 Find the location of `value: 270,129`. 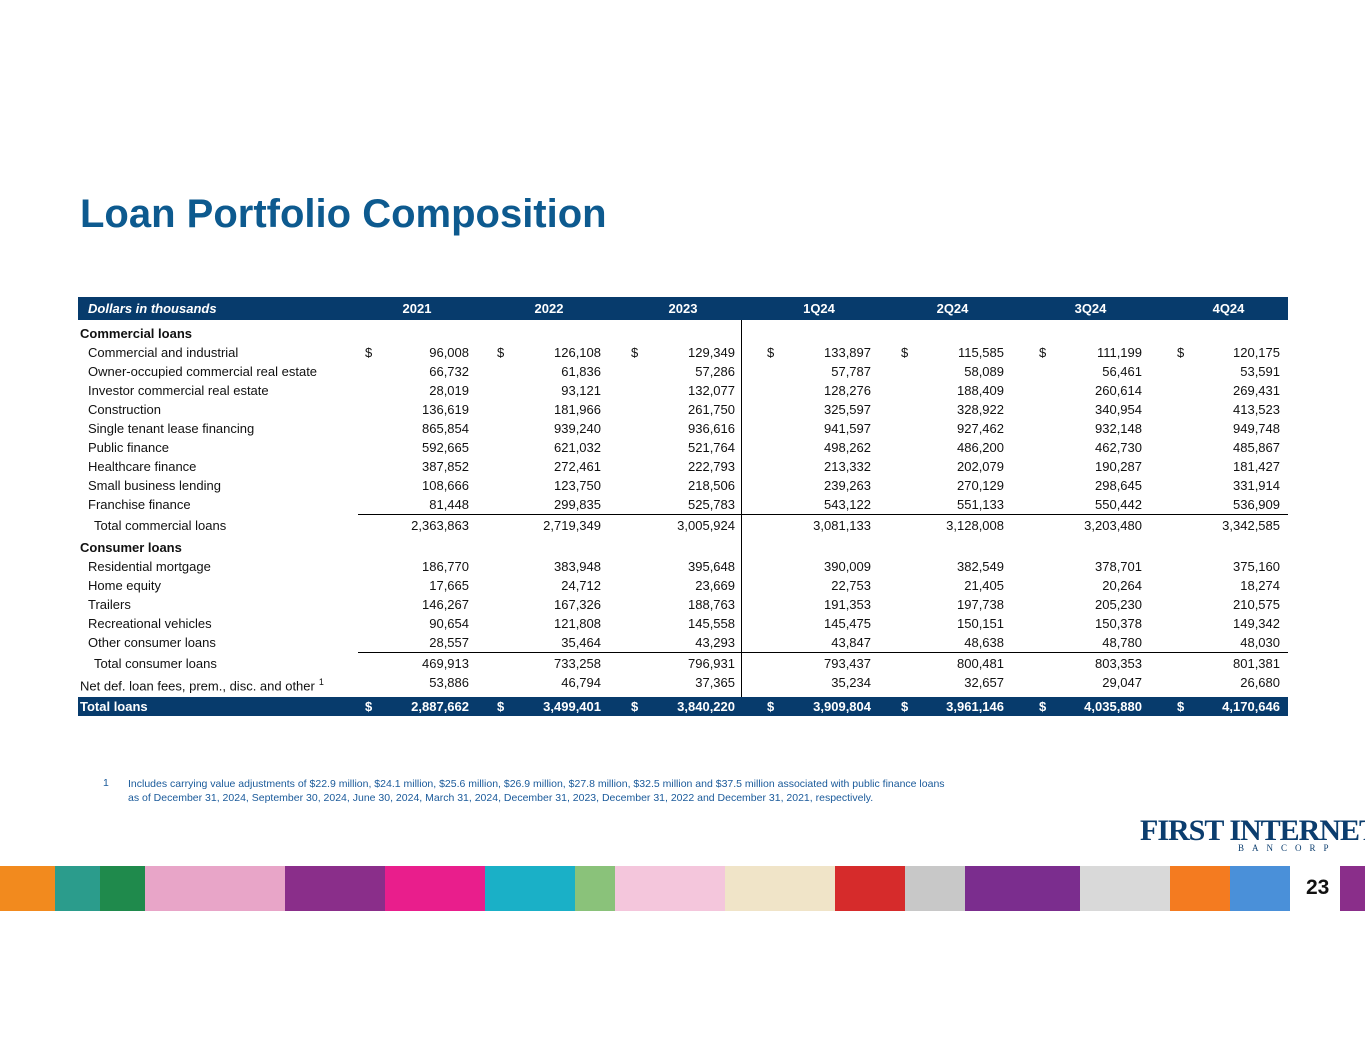

value: 270,129 is located at coordinates (980, 485).